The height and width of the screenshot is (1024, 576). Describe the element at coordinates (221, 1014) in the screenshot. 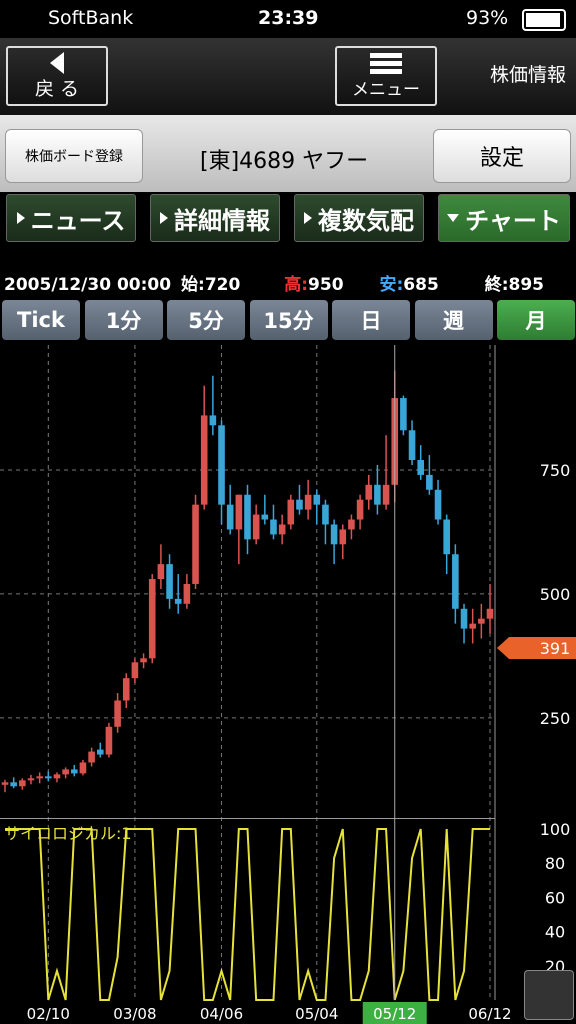

I see `x-tick-label: 04/06` at that location.